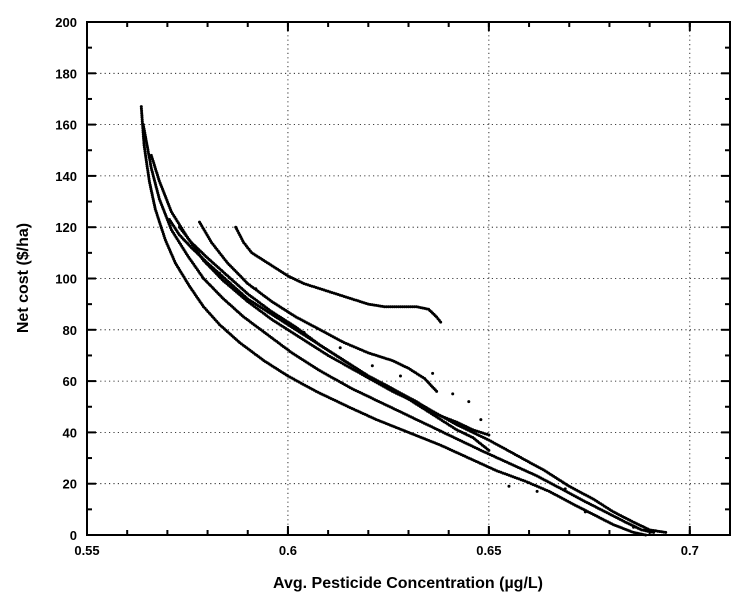  I want to click on y-tick-label: 180, so click(66, 73).